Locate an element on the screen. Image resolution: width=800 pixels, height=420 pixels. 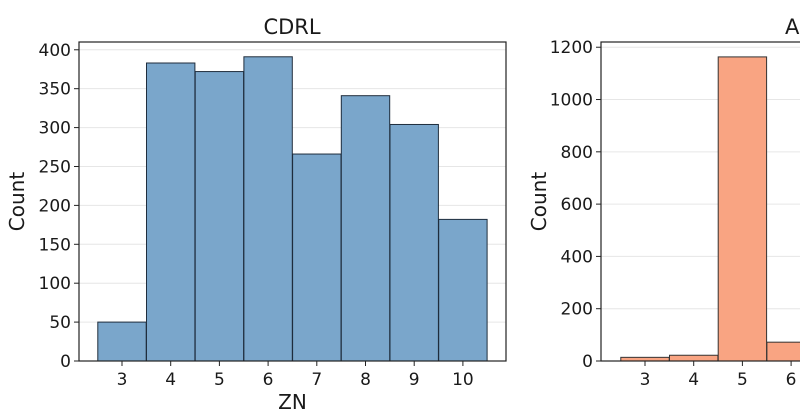
cdrl-y-tick-label: 100 is located at coordinates (55, 284).